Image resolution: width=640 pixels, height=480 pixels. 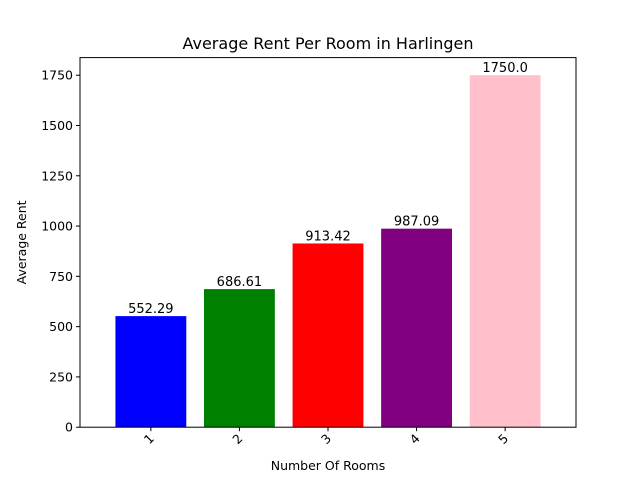 I want to click on x-axis-label: Number Of Rooms, so click(x=328, y=465).